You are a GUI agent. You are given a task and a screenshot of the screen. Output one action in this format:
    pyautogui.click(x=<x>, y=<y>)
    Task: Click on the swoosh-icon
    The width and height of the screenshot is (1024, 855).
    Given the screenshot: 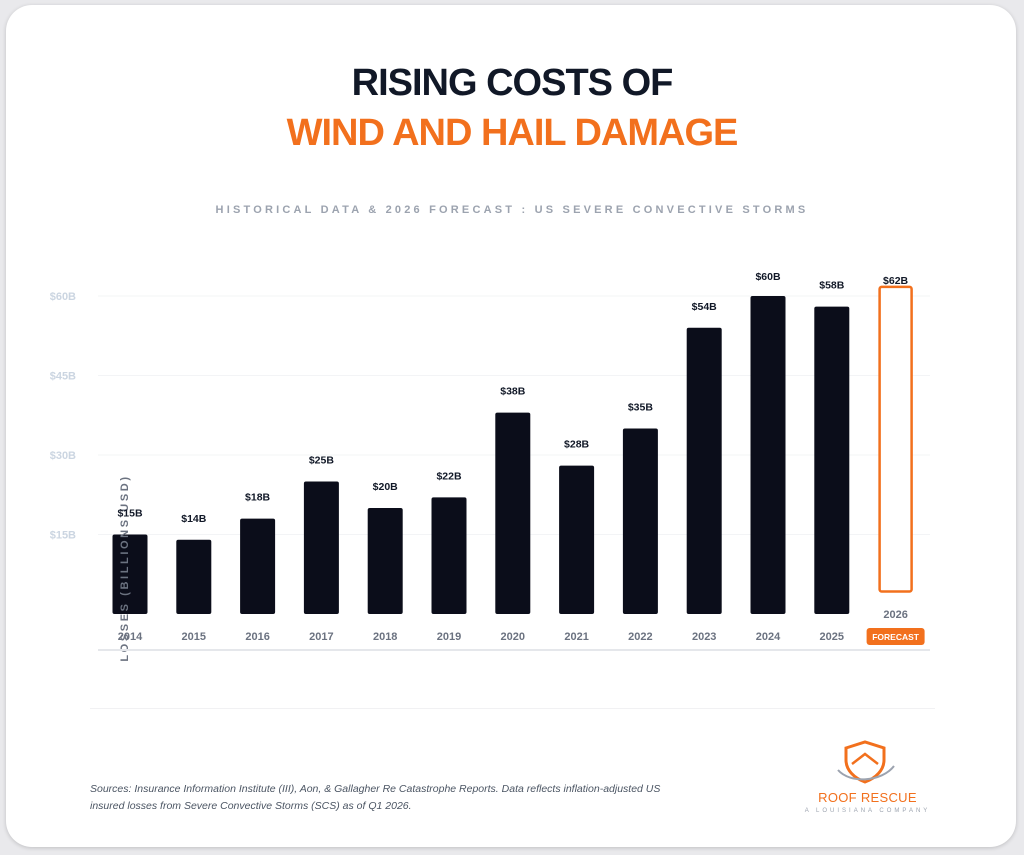 What is the action you would take?
    pyautogui.click(x=866, y=773)
    